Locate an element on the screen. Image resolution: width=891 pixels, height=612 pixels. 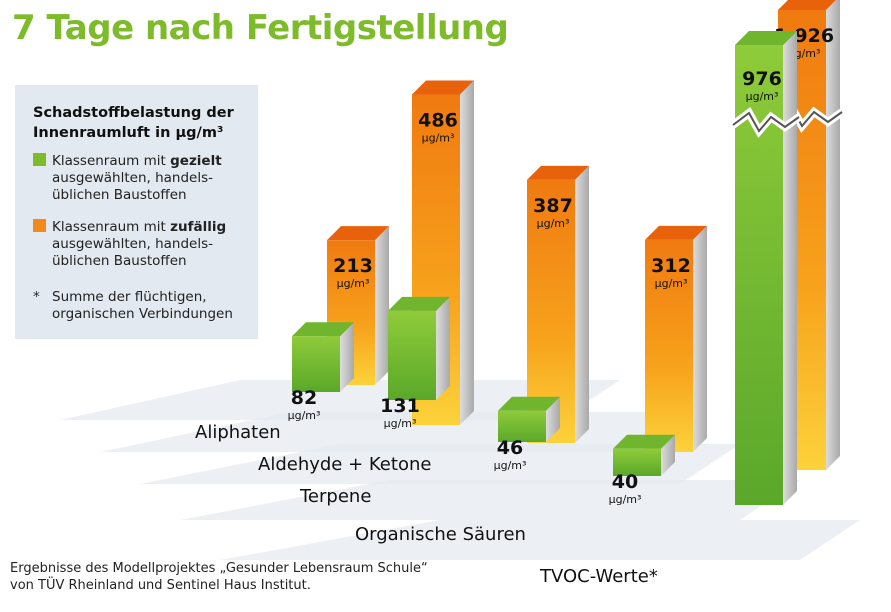
legend-title-line: Schadstoffbelastung der is located at coordinates (133, 113).